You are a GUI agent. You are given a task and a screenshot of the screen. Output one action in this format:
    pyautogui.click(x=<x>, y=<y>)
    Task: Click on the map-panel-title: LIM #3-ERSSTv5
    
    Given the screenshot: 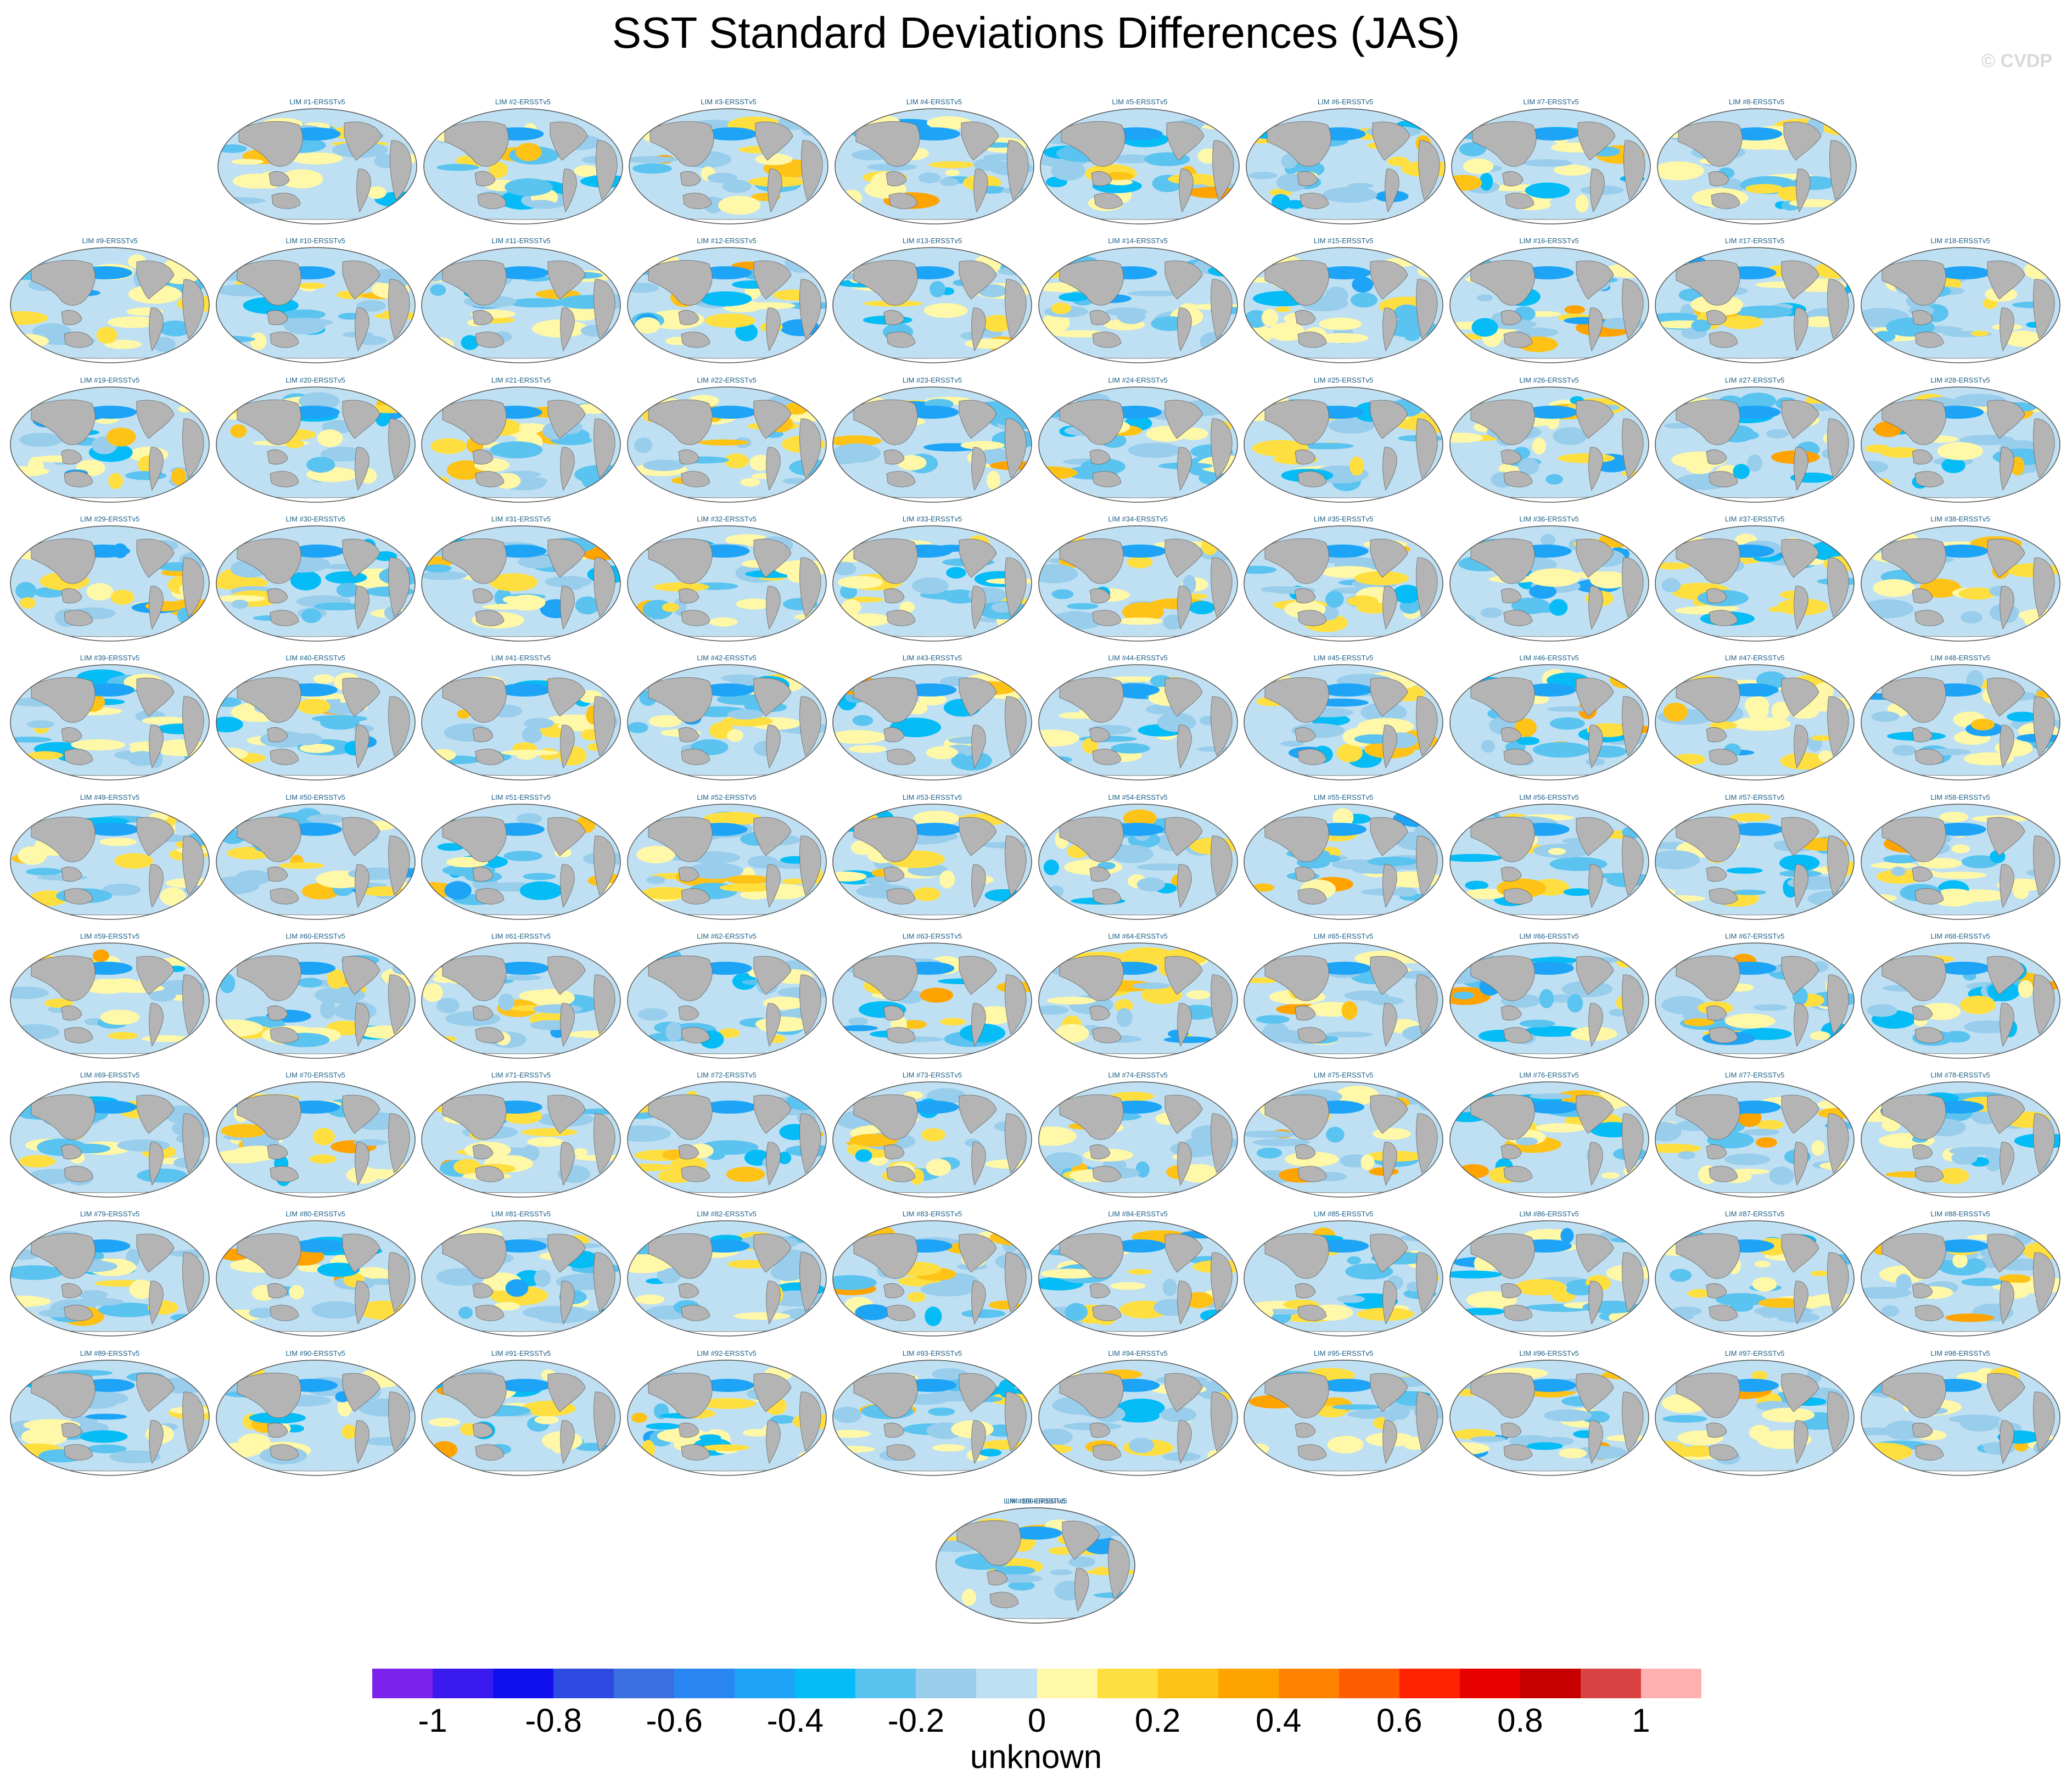 What is the action you would take?
    pyautogui.click(x=729, y=102)
    